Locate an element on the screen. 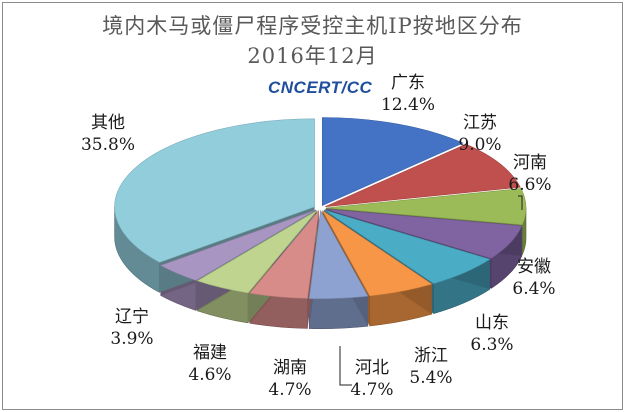  slice-河北-name: 河北 is located at coordinates (372, 368).